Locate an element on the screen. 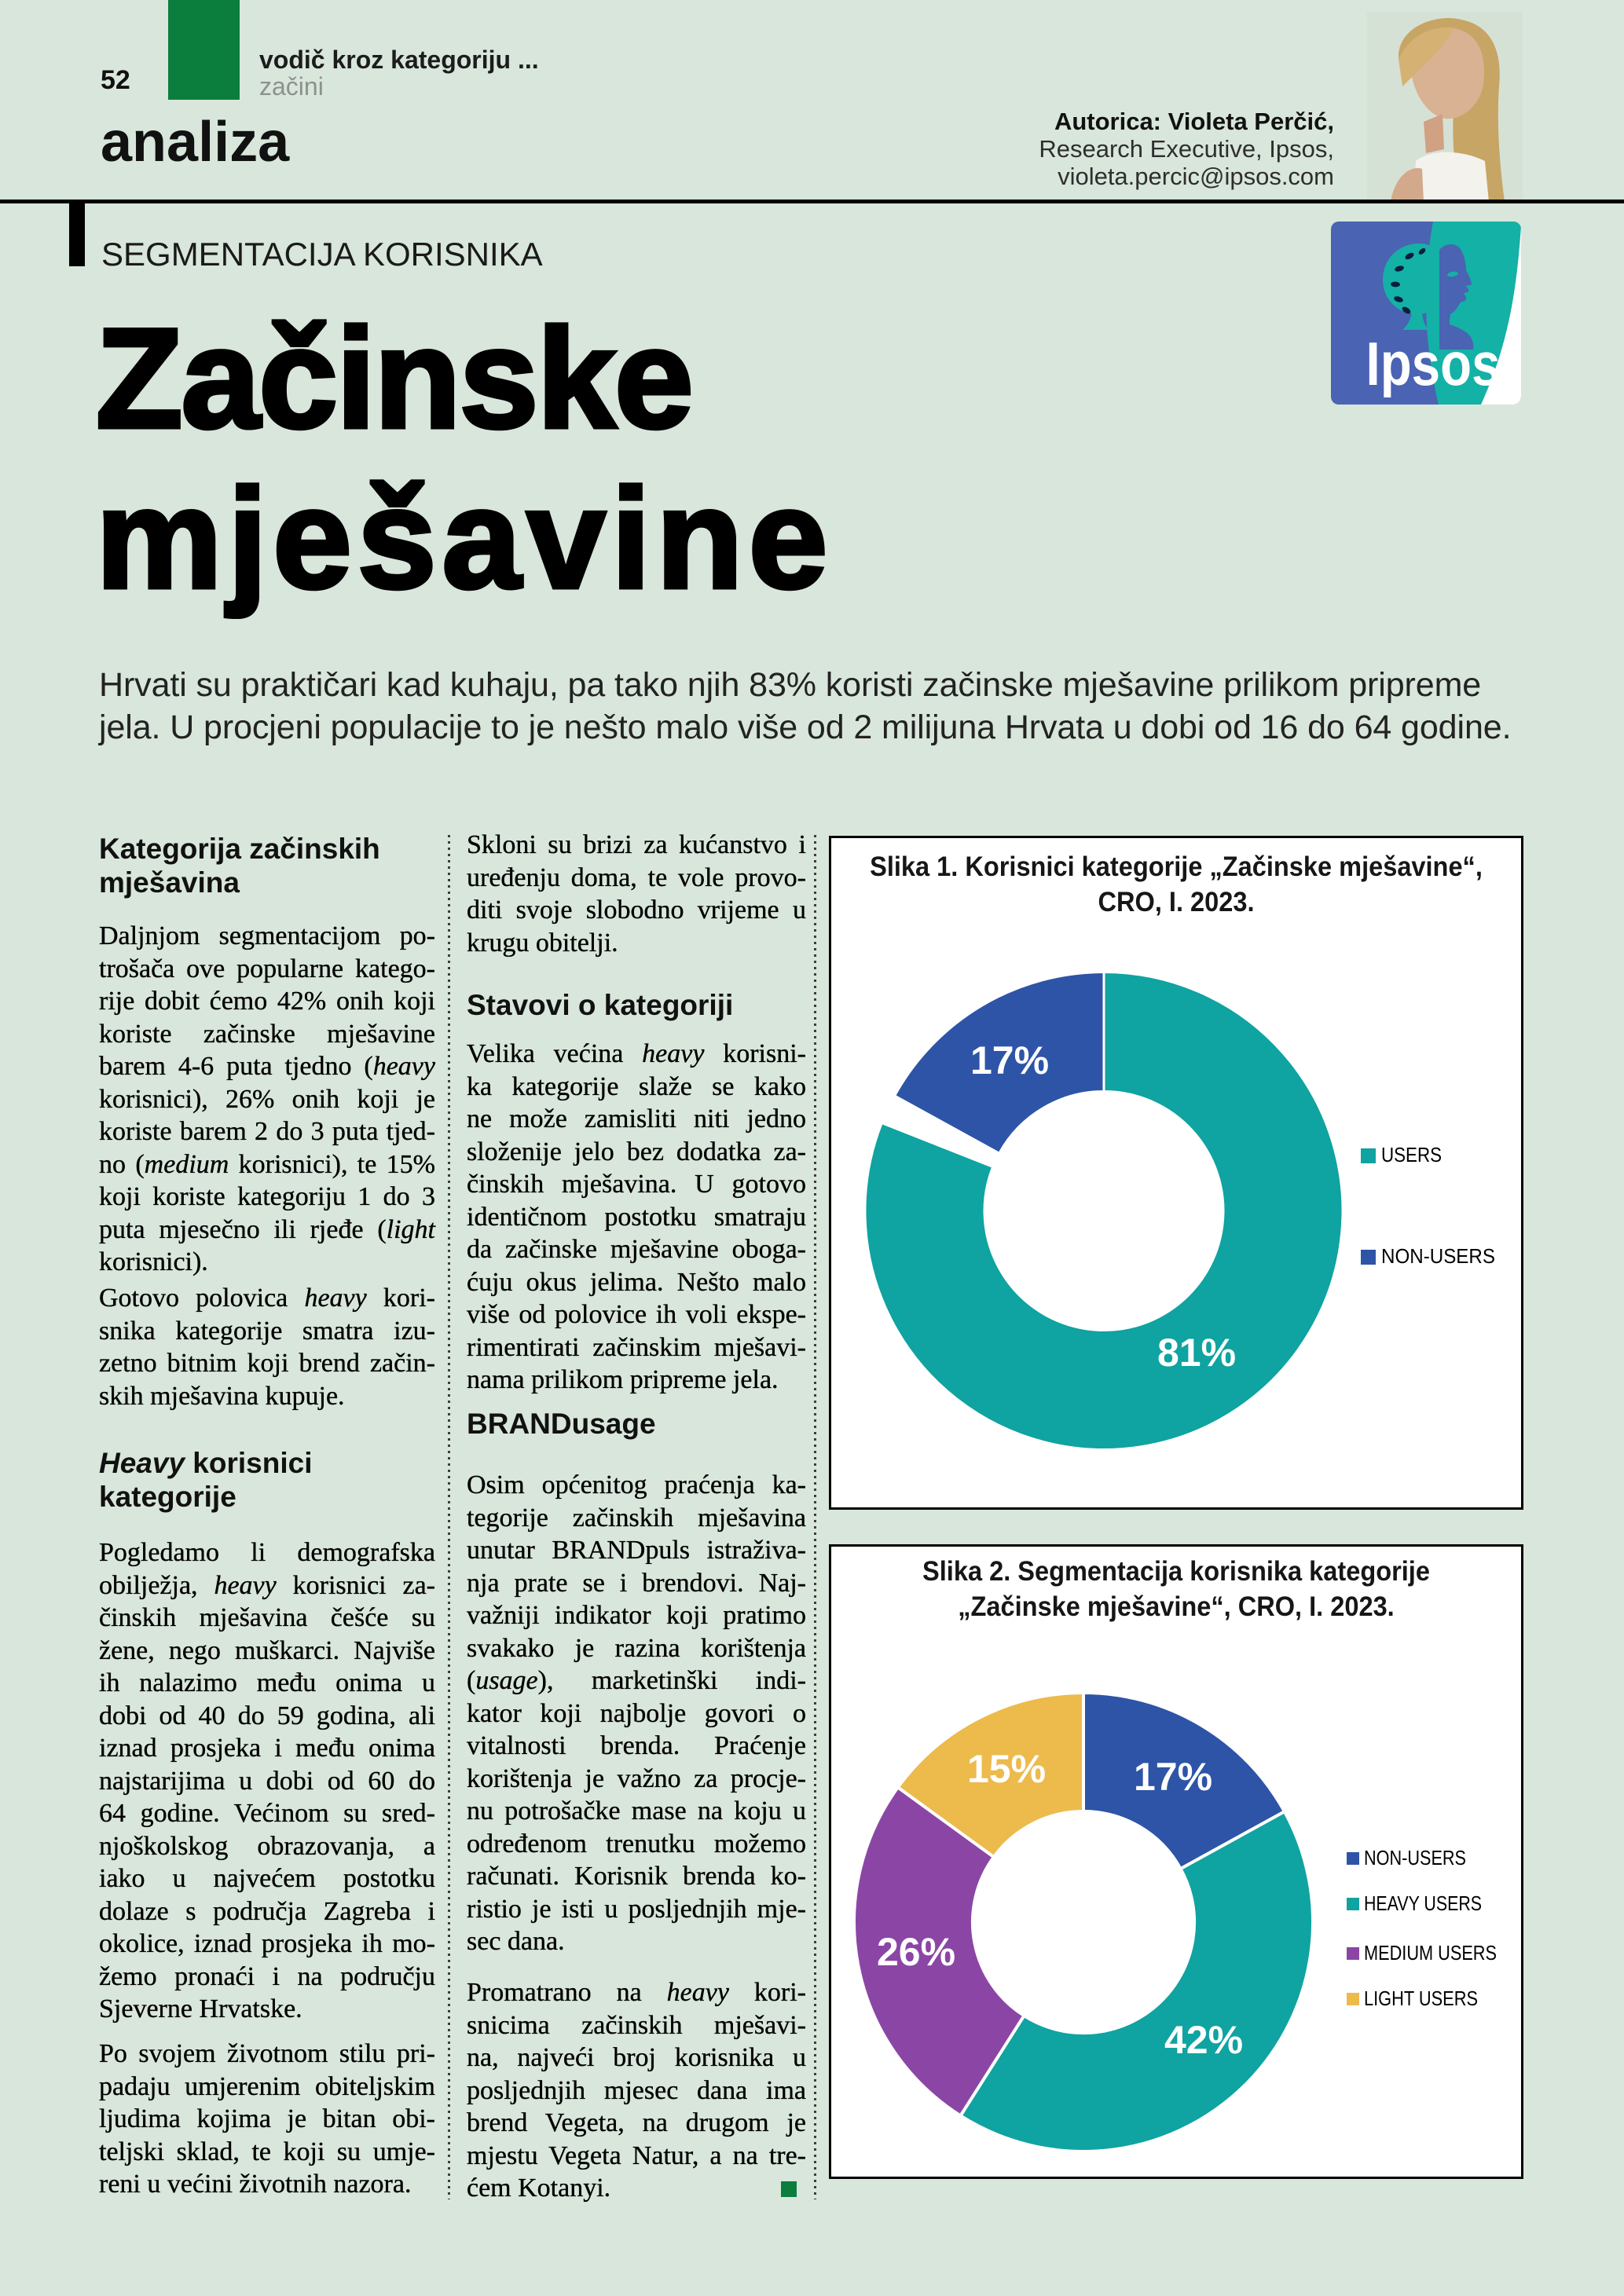  svg-text: 15% is located at coordinates (1007, 1769).